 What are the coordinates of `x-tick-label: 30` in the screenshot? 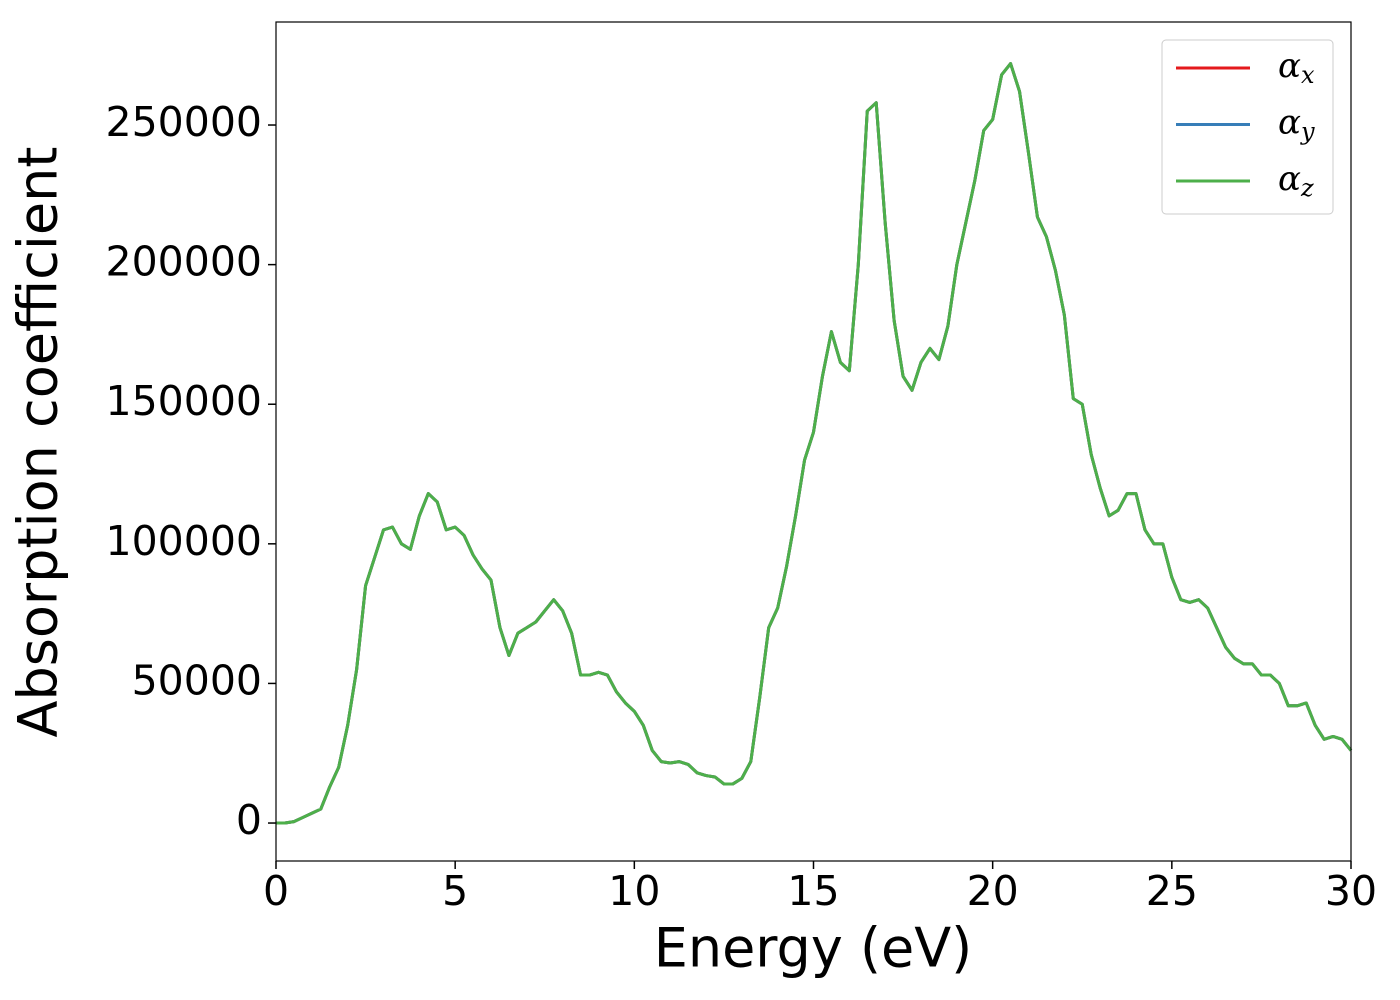 It's located at (1351, 891).